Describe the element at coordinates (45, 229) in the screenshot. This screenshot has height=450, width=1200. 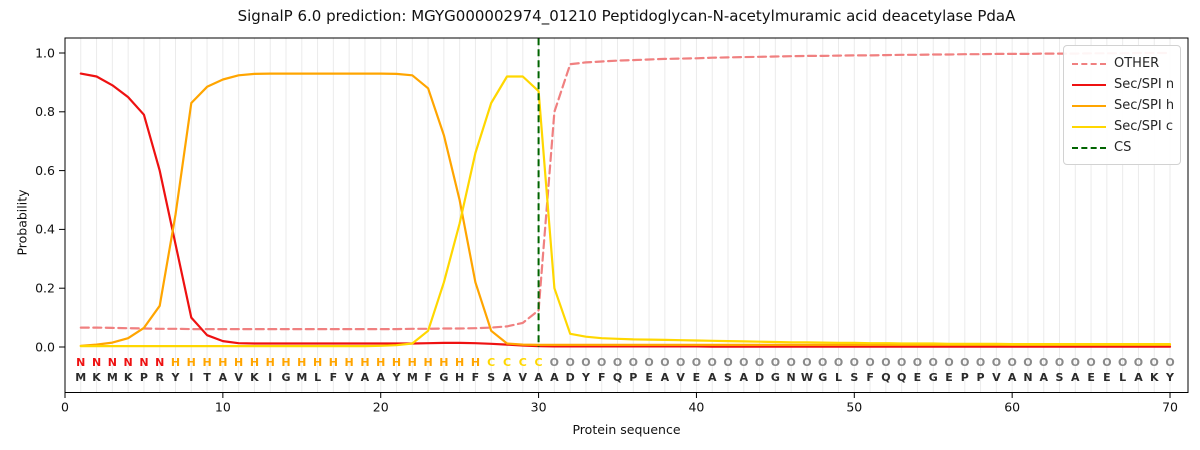
I see `y-tick-label: 0.4` at that location.